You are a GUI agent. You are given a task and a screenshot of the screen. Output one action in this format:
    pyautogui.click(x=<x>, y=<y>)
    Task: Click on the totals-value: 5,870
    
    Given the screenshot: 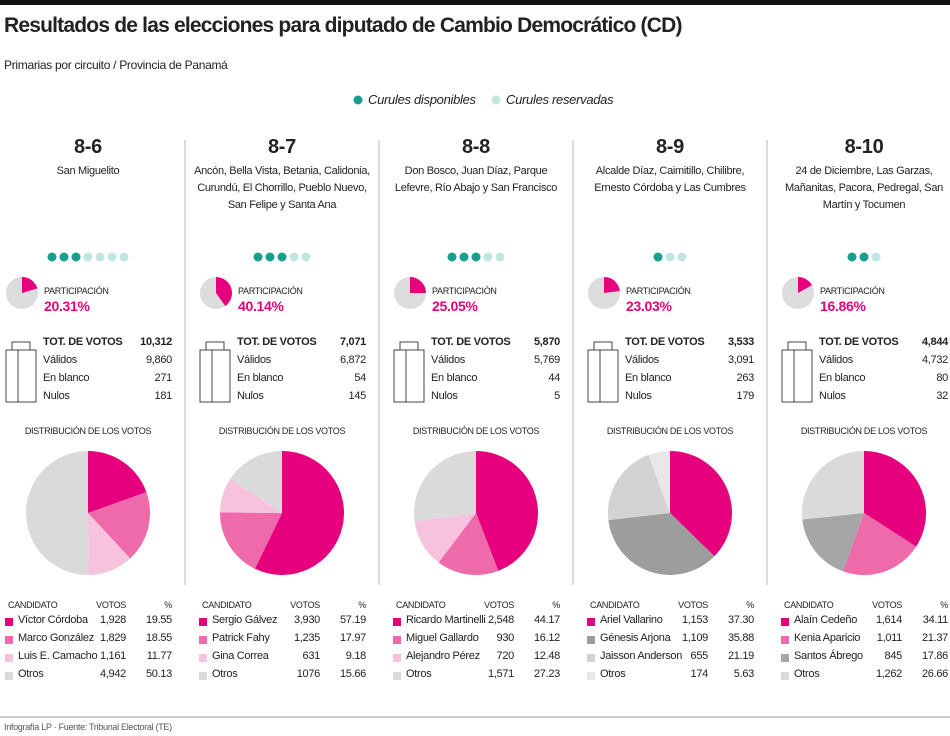 What is the action you would take?
    pyautogui.click(x=546, y=342)
    